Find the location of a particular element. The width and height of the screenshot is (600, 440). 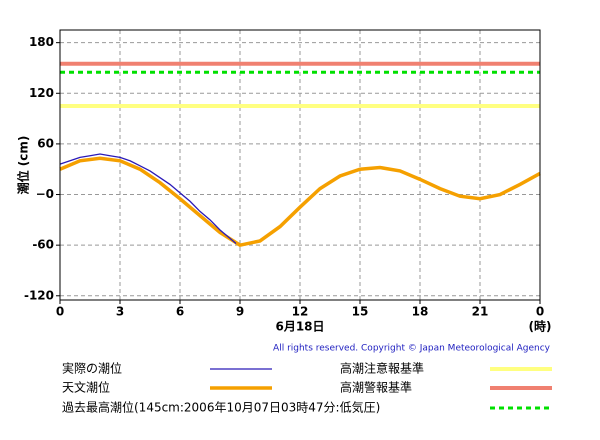

x-tick-label: 6 is located at coordinates (180, 312).